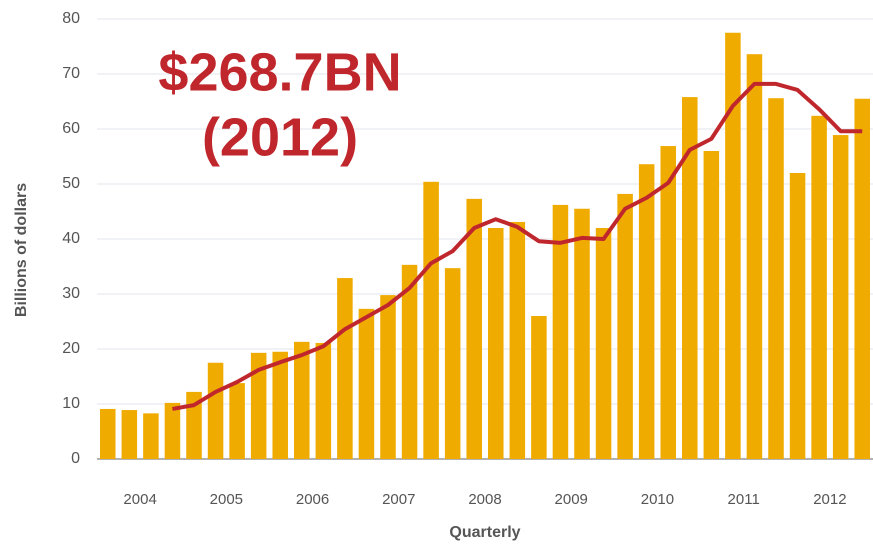 This screenshot has height=544, width=873. What do you see at coordinates (484, 532) in the screenshot?
I see `x-axis-label: Quarterly` at bounding box center [484, 532].